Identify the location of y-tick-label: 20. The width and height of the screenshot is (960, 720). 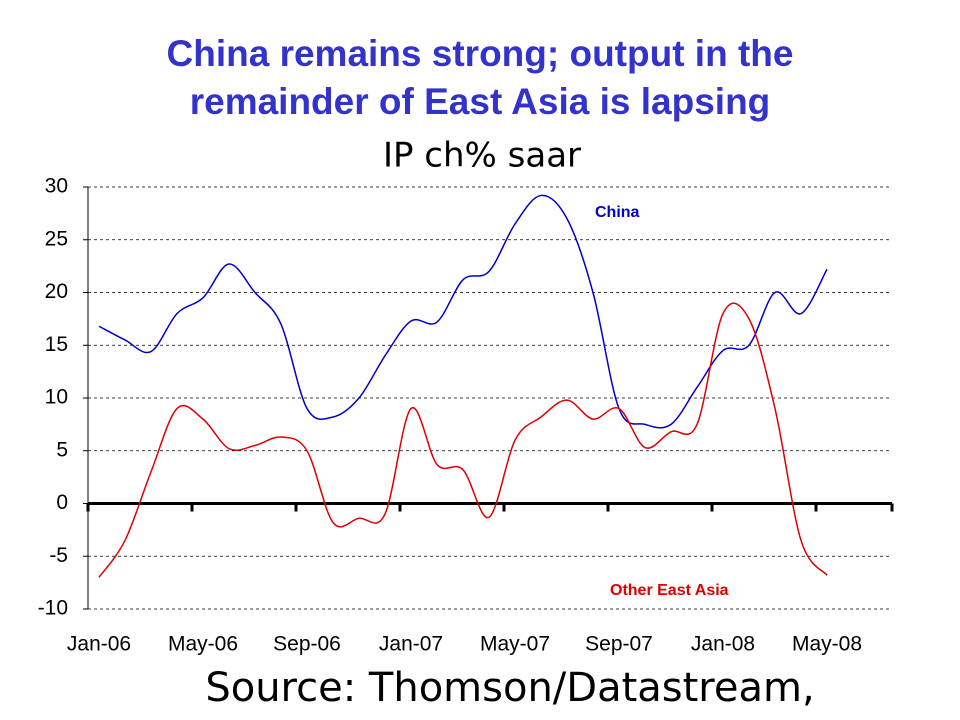
(56, 291).